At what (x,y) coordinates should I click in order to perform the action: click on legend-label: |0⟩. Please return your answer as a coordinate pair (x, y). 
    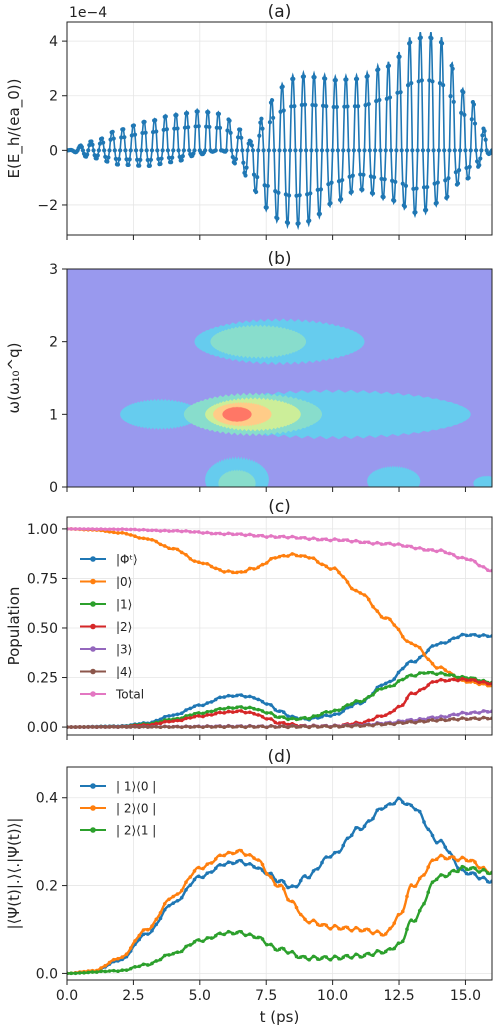
    Looking at the image, I should click on (124, 582).